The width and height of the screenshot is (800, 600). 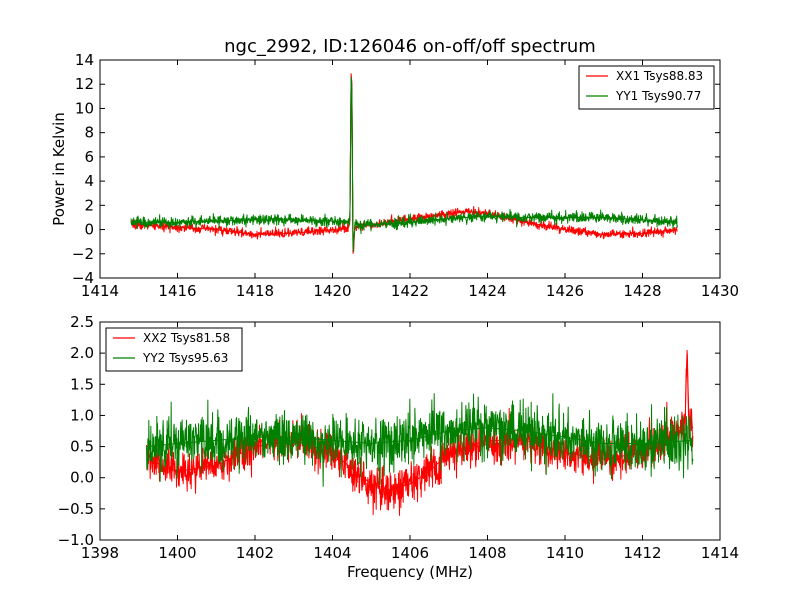 I want to click on top-y-tick-label: 14, so click(x=84, y=60).